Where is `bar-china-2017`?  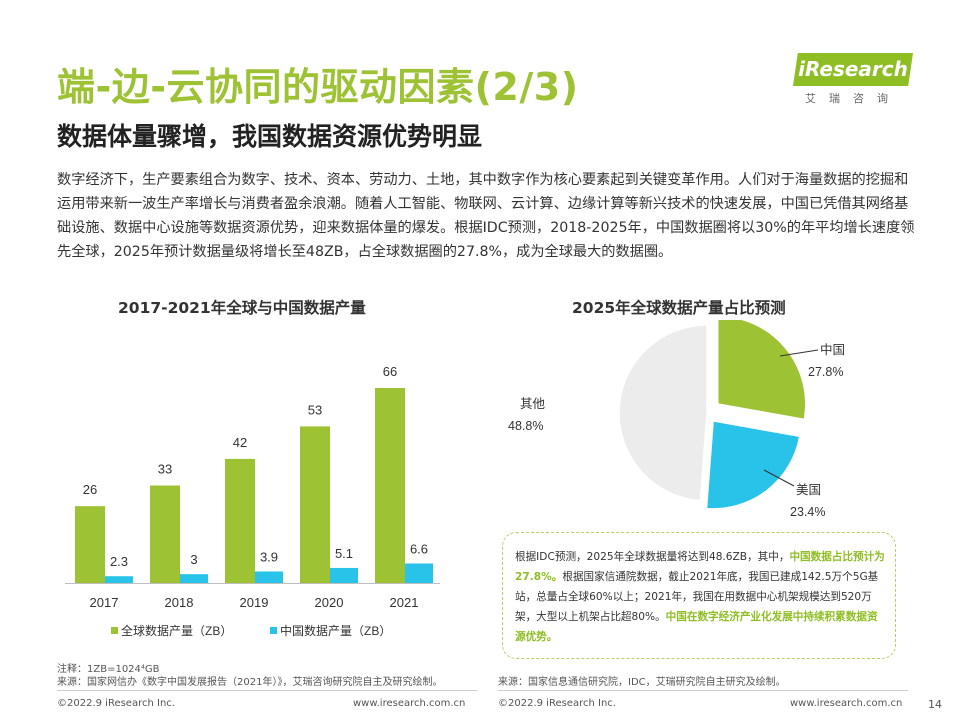 bar-china-2017 is located at coordinates (119, 579).